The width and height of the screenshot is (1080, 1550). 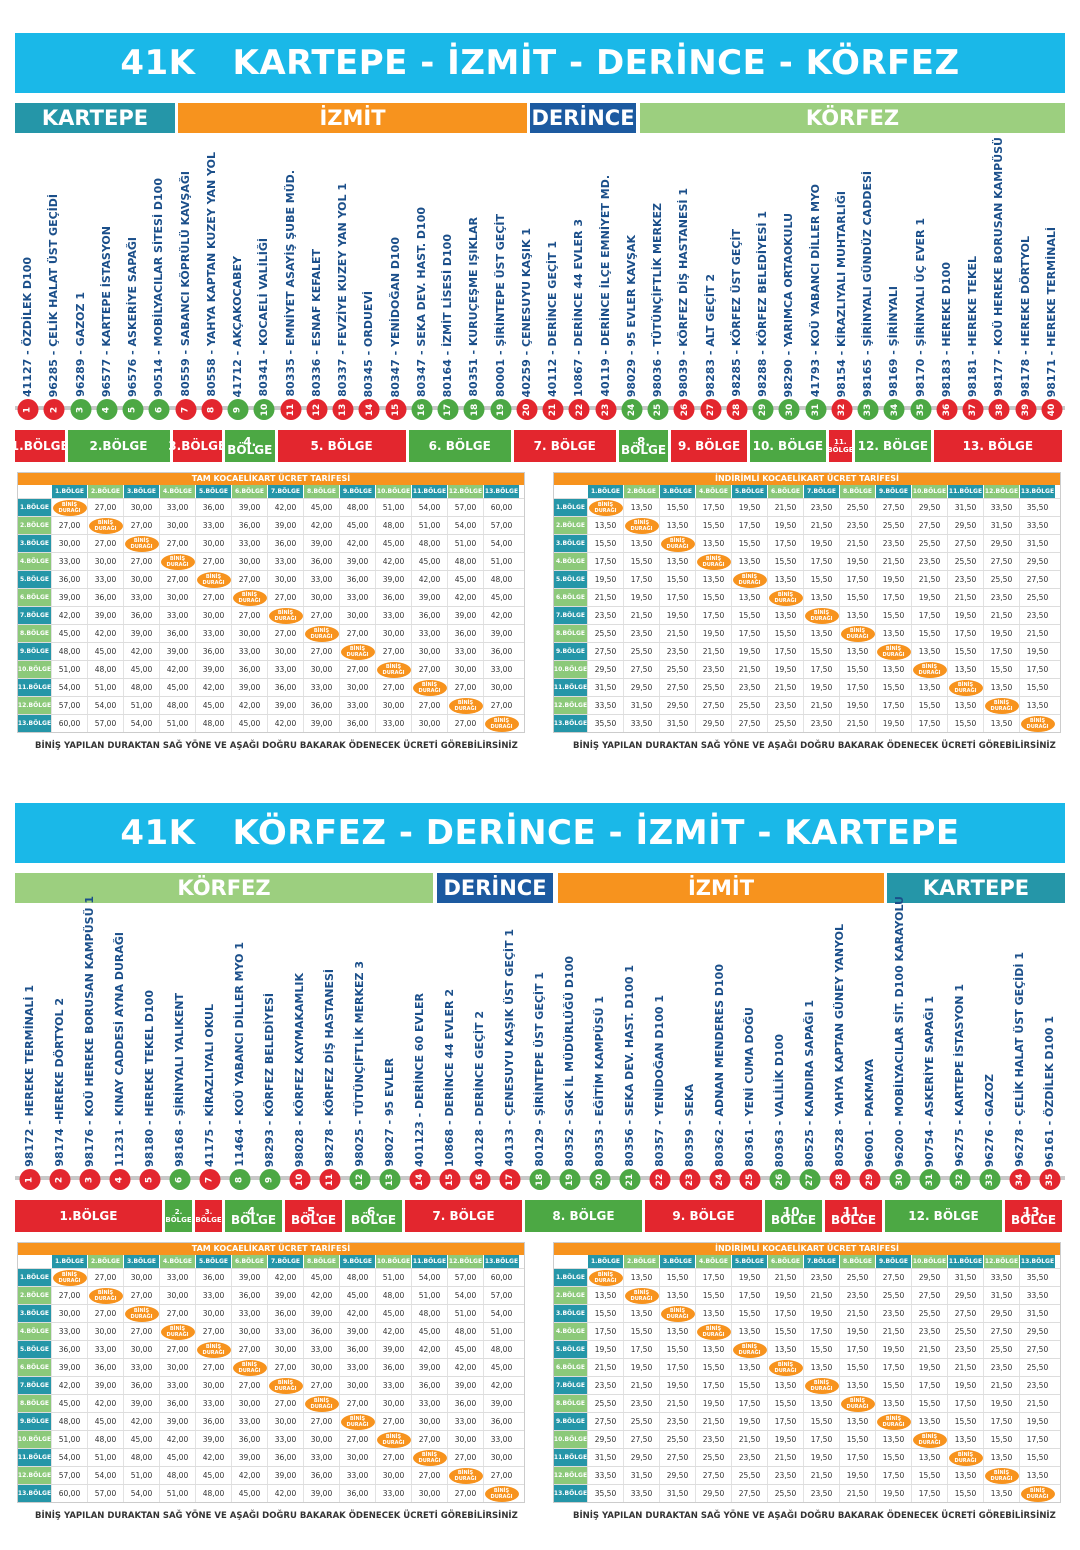 What do you see at coordinates (527, 282) in the screenshot?
I see `stop-item: 40259 - ÇENESUYU KAŞIK 1 20` at bounding box center [527, 282].